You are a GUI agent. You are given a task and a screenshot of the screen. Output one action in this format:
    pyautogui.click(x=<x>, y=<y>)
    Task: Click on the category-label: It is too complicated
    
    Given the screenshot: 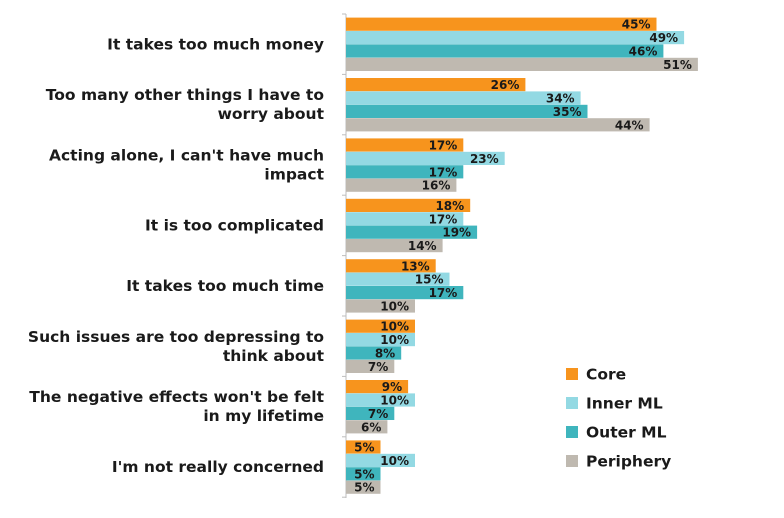 What is the action you would take?
    pyautogui.click(x=234, y=226)
    